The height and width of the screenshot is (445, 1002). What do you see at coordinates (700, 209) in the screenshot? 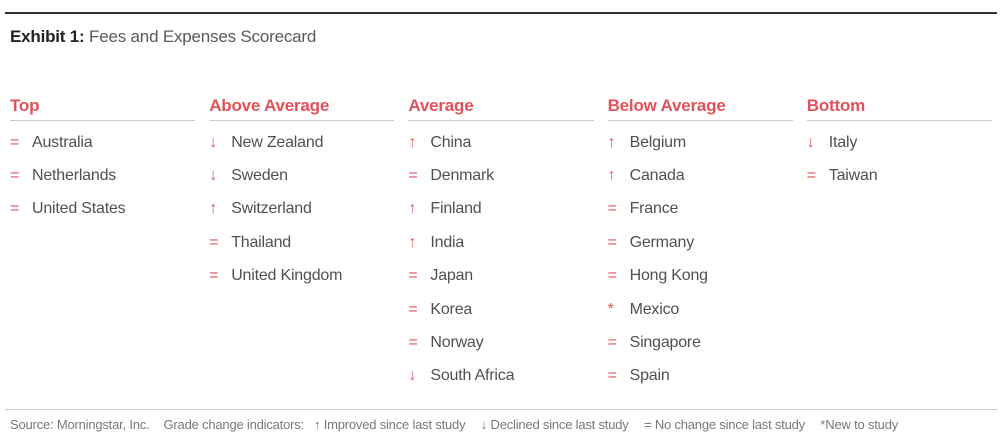
I see `country-row: = France` at bounding box center [700, 209].